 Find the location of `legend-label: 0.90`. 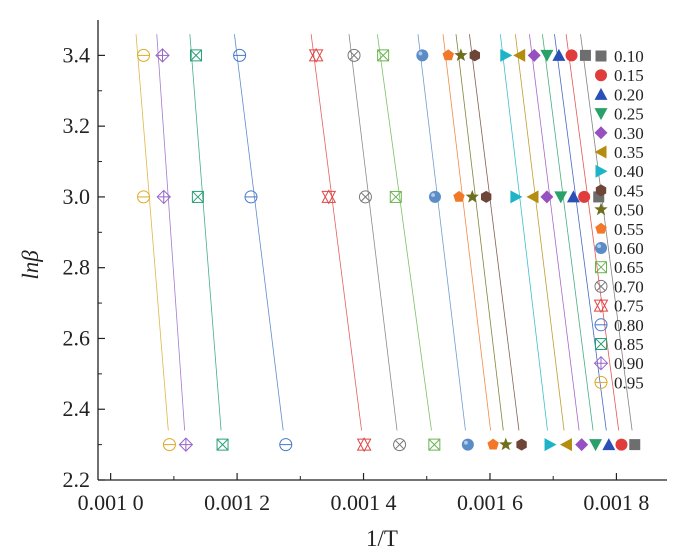

legend-label: 0.90 is located at coordinates (629, 363).